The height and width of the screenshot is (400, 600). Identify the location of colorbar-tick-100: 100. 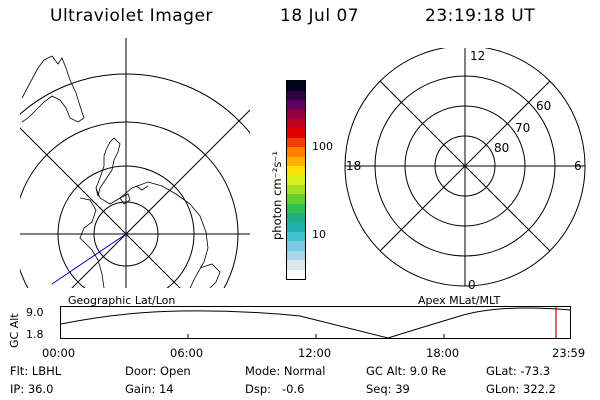
(322, 146).